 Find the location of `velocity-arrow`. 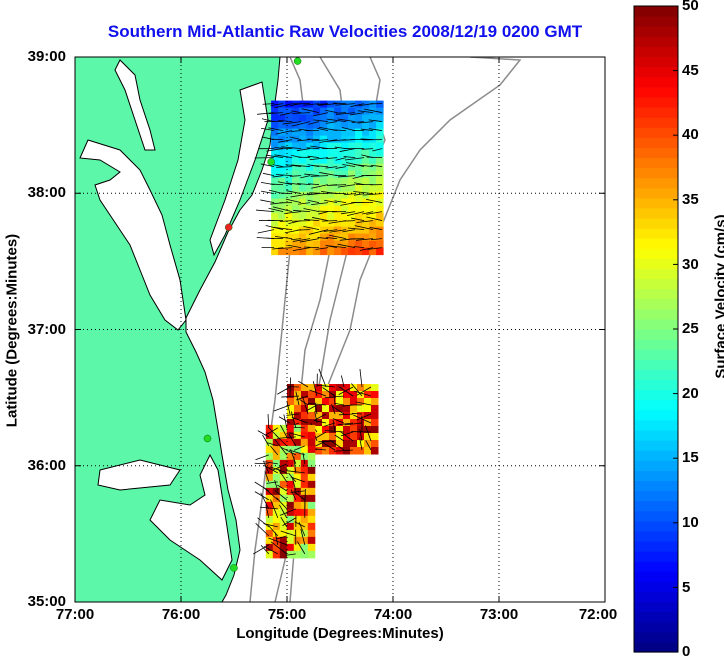

velocity-arrow is located at coordinates (276, 184).